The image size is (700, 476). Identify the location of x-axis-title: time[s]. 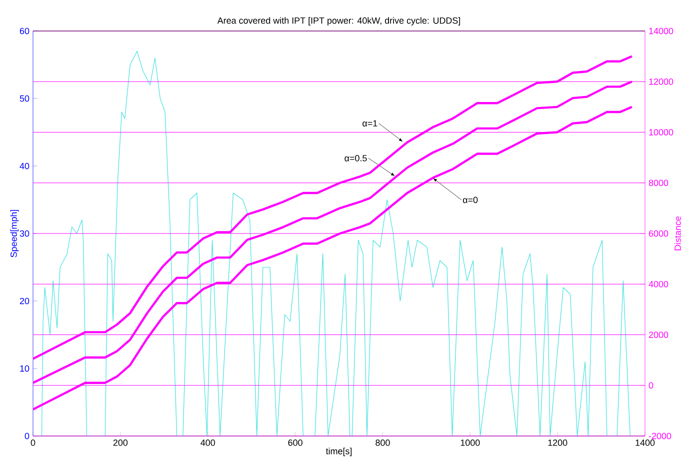
(339, 452).